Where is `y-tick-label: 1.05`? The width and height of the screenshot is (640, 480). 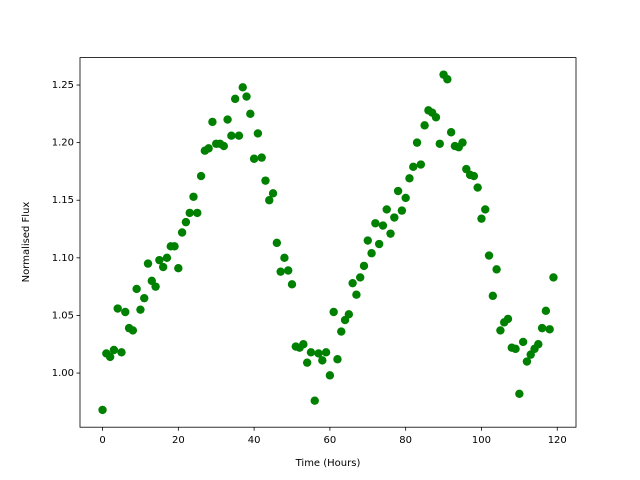 y-tick-label: 1.05 is located at coordinates (63, 315).